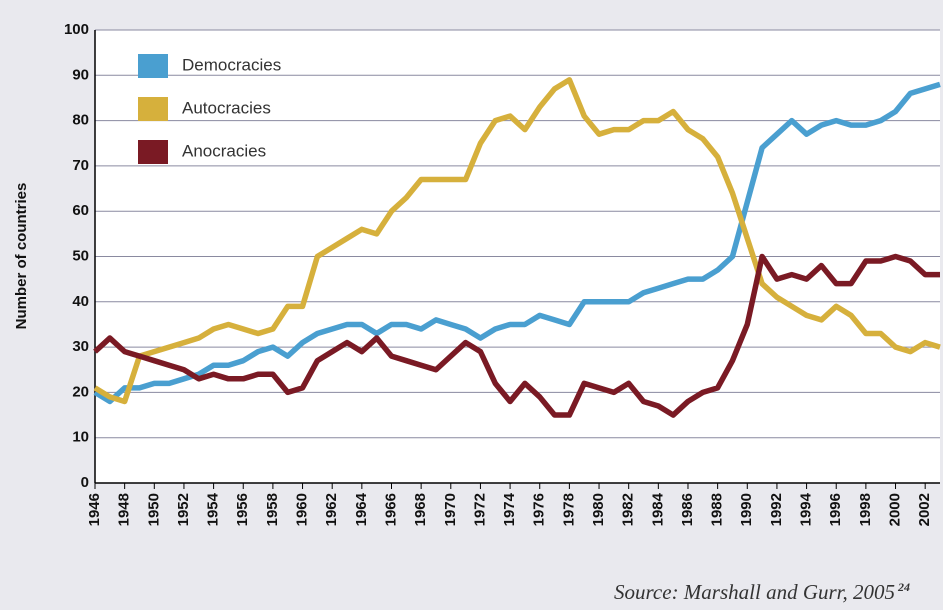 This screenshot has height=610, width=943. What do you see at coordinates (85, 482) in the screenshot?
I see `y-tick-label: 0` at bounding box center [85, 482].